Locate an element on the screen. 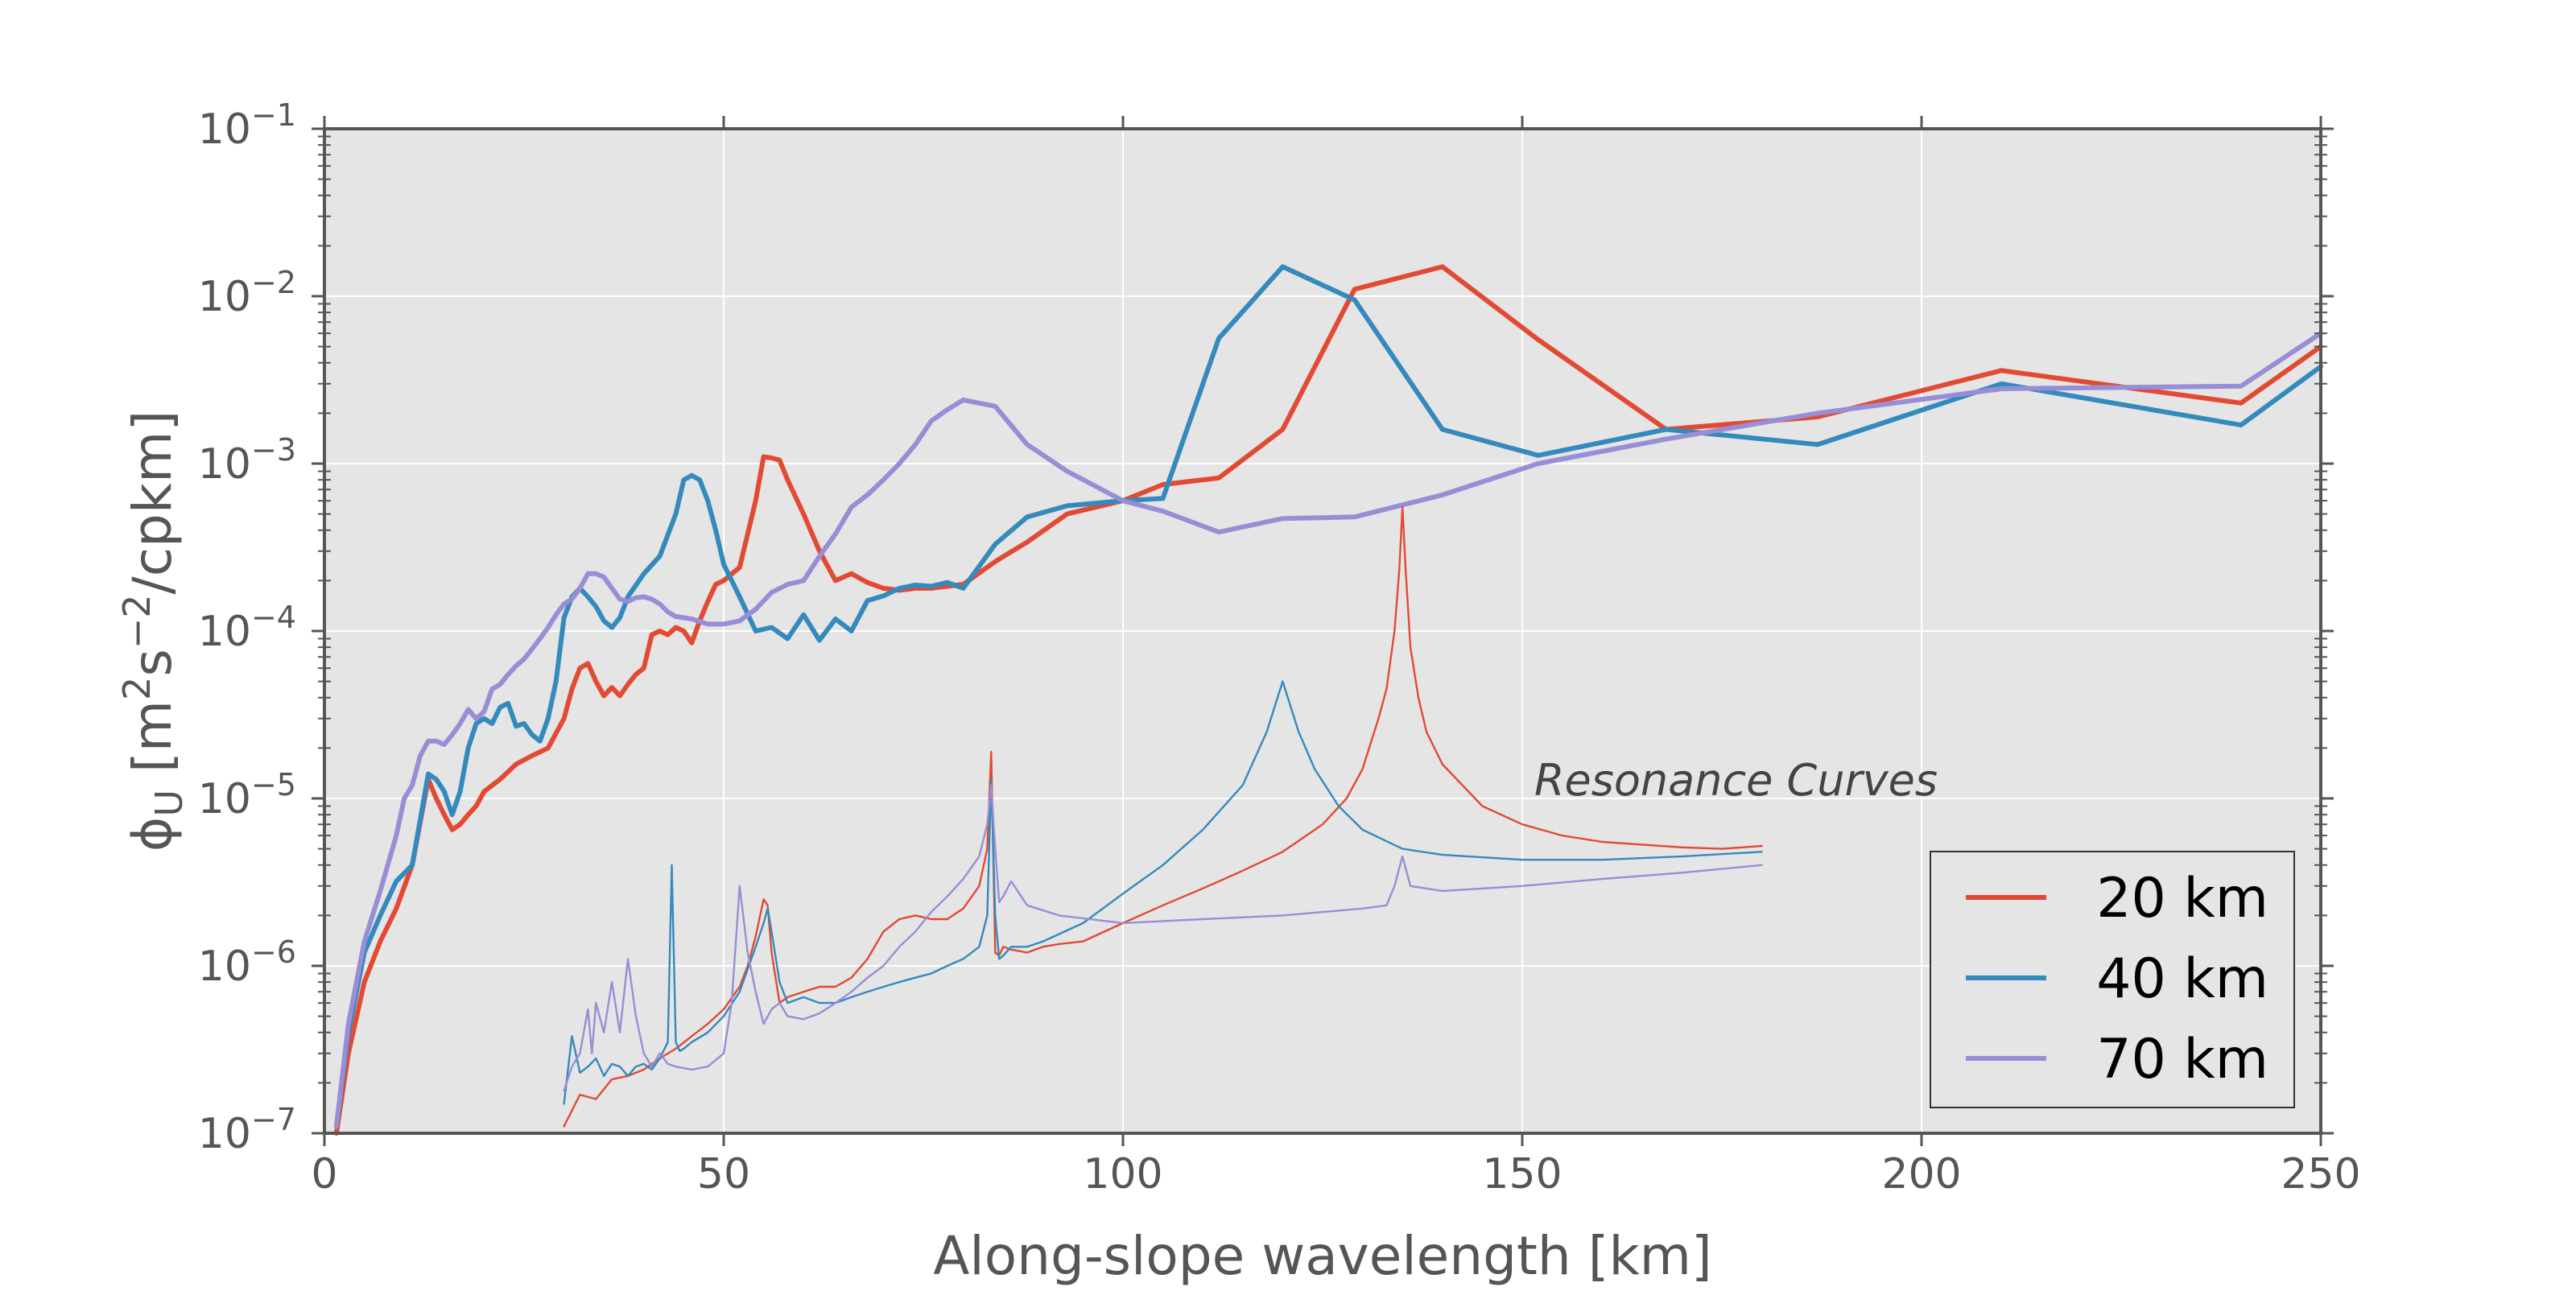 The width and height of the screenshot is (2576, 1291). x-axis-label: Along-slope wavelength [km] is located at coordinates (1322, 1256).